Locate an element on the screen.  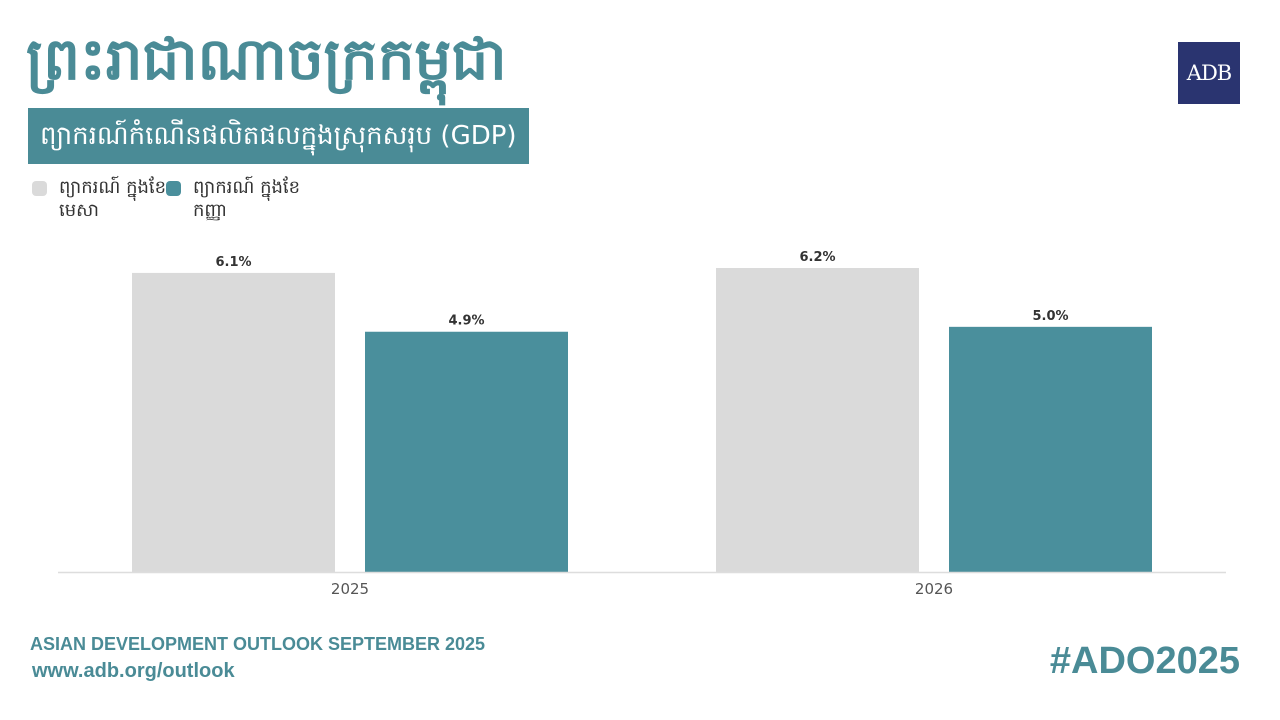
data-label-2025-series-1: 6.1% is located at coordinates (233, 262).